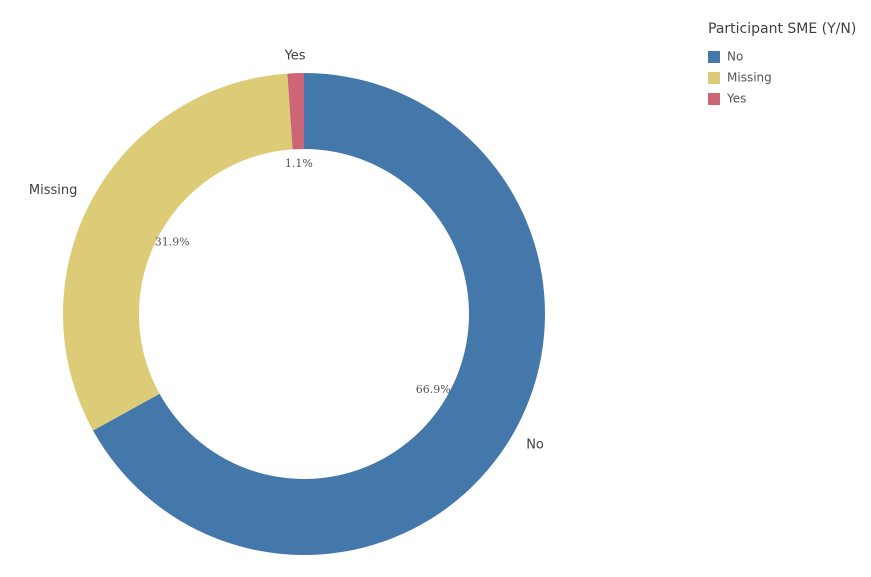 This screenshot has height=577, width=871. What do you see at coordinates (736, 99) in the screenshot?
I see `legend-label: Yes` at bounding box center [736, 99].